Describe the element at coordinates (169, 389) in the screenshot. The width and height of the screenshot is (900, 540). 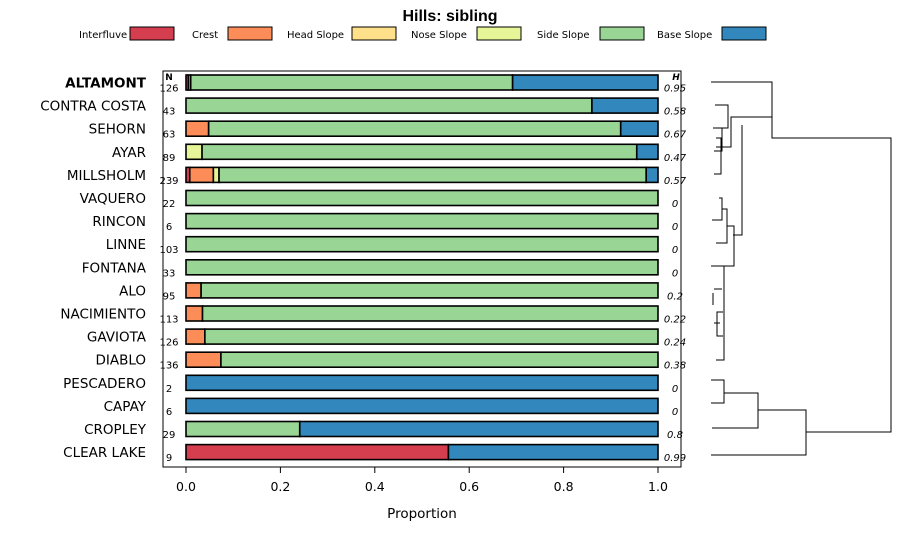
I see `n-value-pescadero: 2` at that location.